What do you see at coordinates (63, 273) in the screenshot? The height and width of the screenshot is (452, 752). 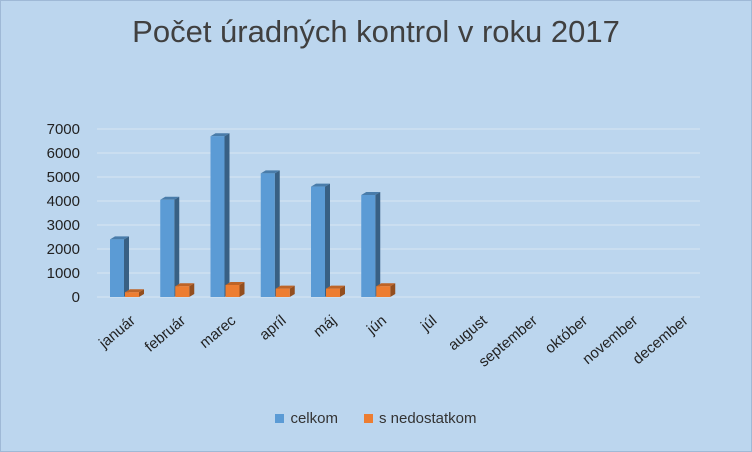 I see `y-tick-label: 1000` at bounding box center [63, 273].